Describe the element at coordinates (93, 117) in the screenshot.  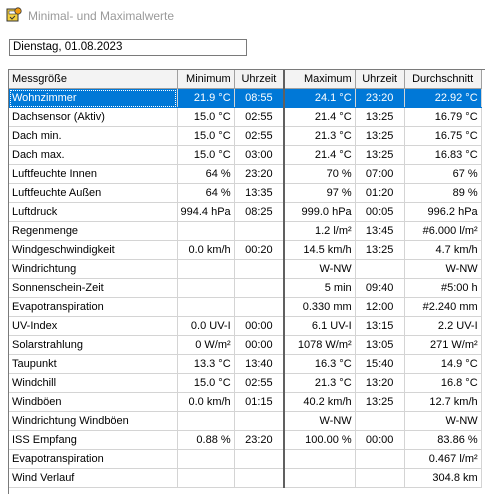
I see `cell-name: Dachsensor (Aktiv)` at that location.